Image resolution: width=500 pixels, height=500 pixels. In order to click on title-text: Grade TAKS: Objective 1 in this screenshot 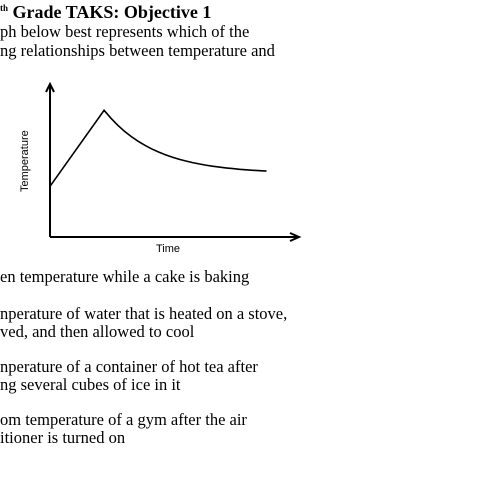, I will do `click(112, 12)`.